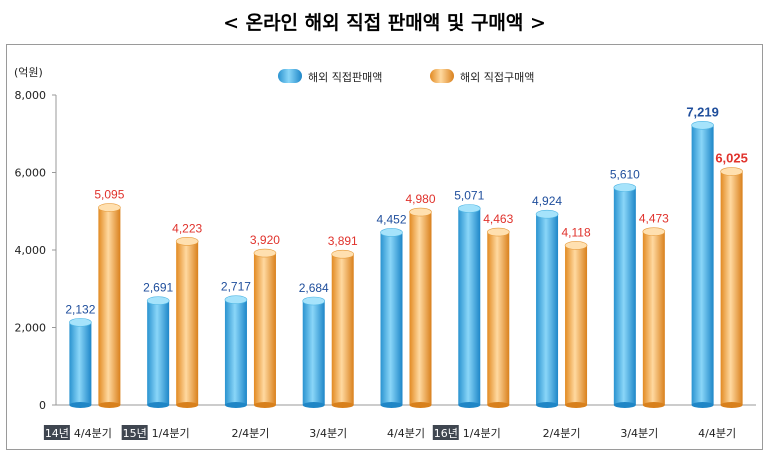  I want to click on bar-sales: 5,071, so click(469, 298).